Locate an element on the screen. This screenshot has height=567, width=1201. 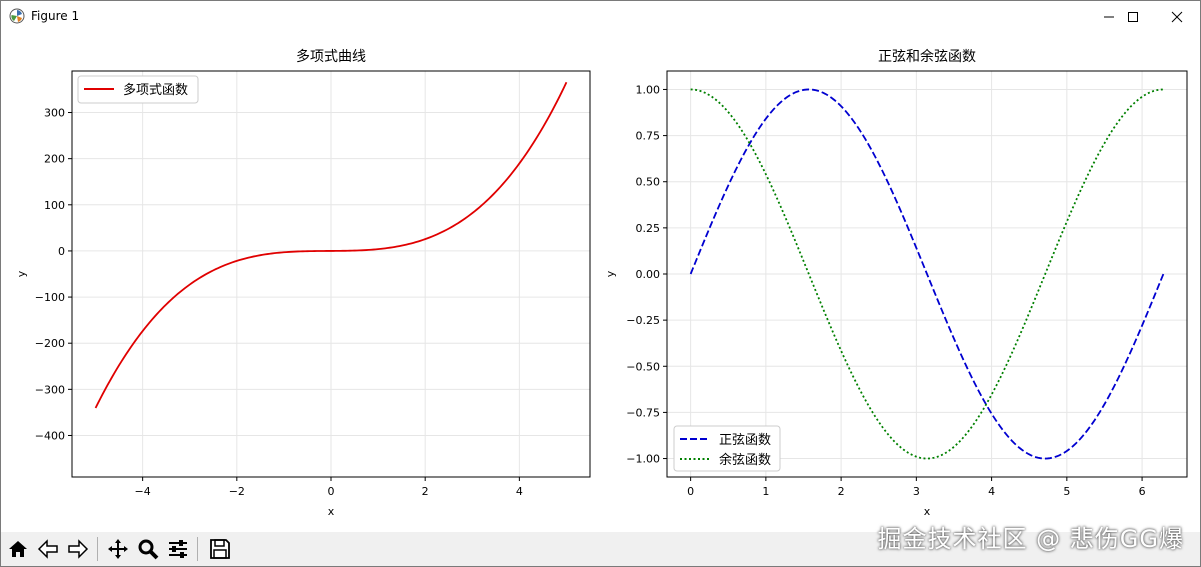
save-icon is located at coordinates (220, 549).